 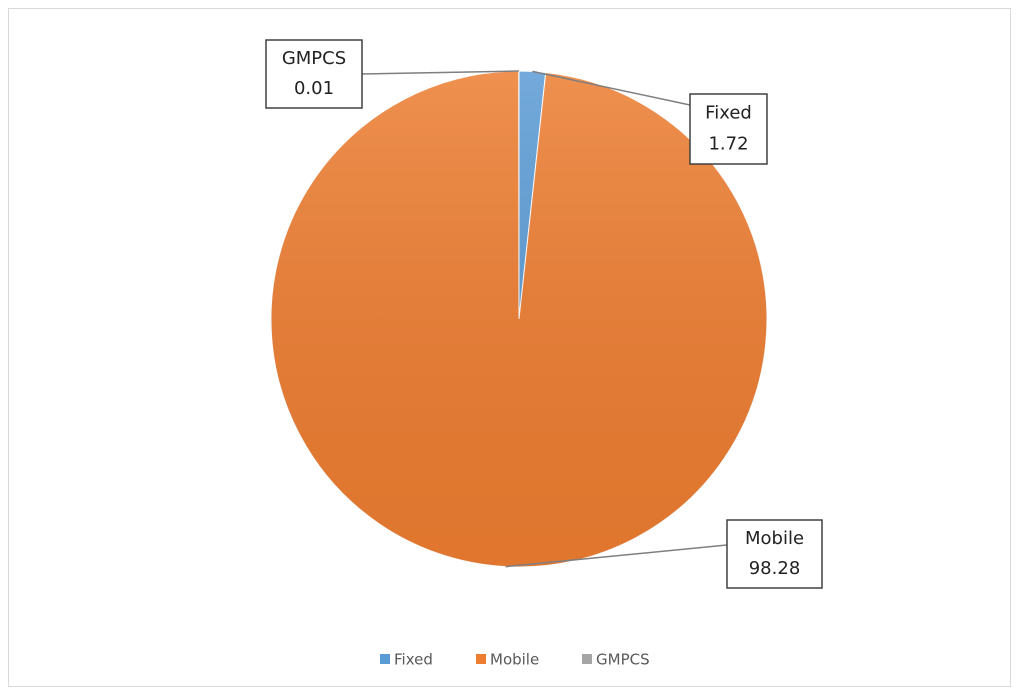 I want to click on data-label-name: Fixed, so click(x=728, y=113).